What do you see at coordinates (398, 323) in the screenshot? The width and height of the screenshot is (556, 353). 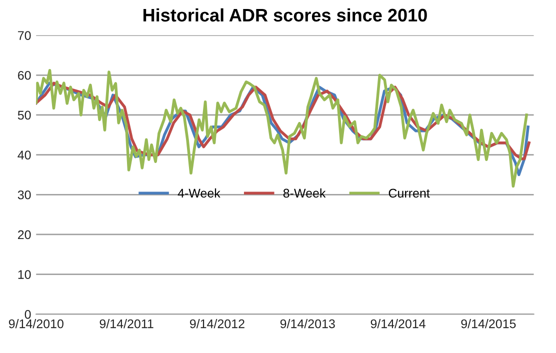 I see `x-tick-label: 9/14/2014` at bounding box center [398, 323].